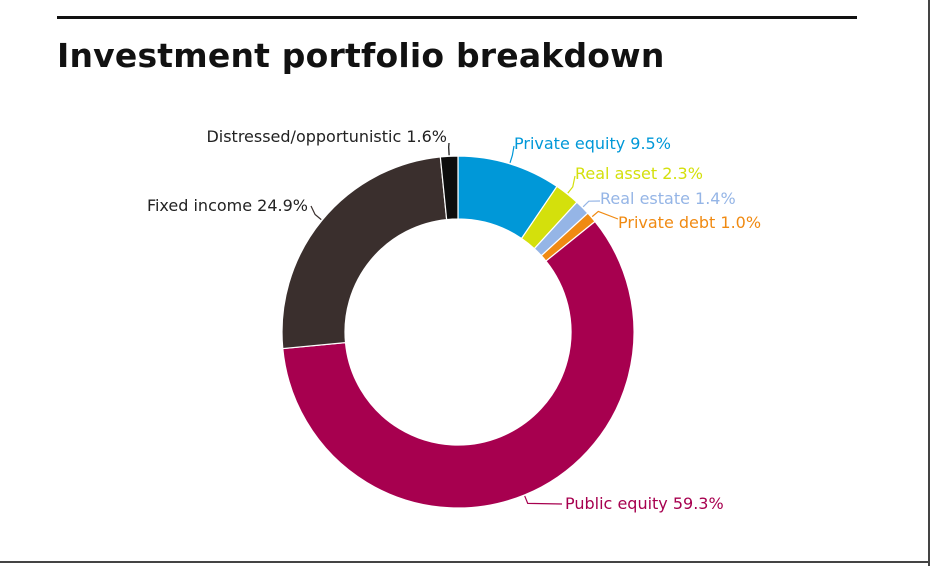  I want to click on label-real-estate: Real estate 1.4%, so click(668, 198).